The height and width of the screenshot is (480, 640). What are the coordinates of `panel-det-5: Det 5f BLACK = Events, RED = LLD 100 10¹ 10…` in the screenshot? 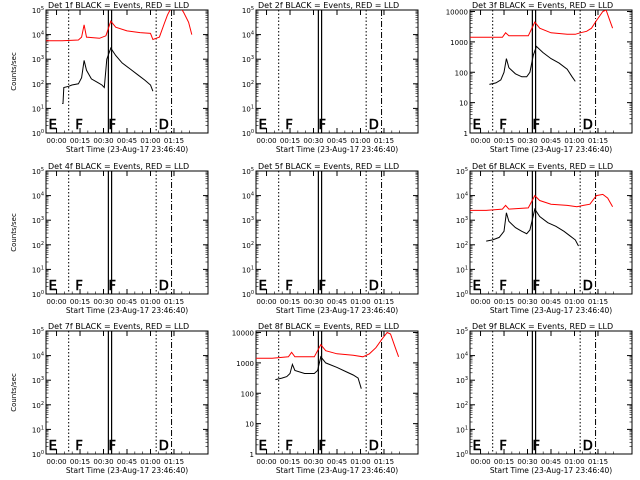 It's located at (330, 238).